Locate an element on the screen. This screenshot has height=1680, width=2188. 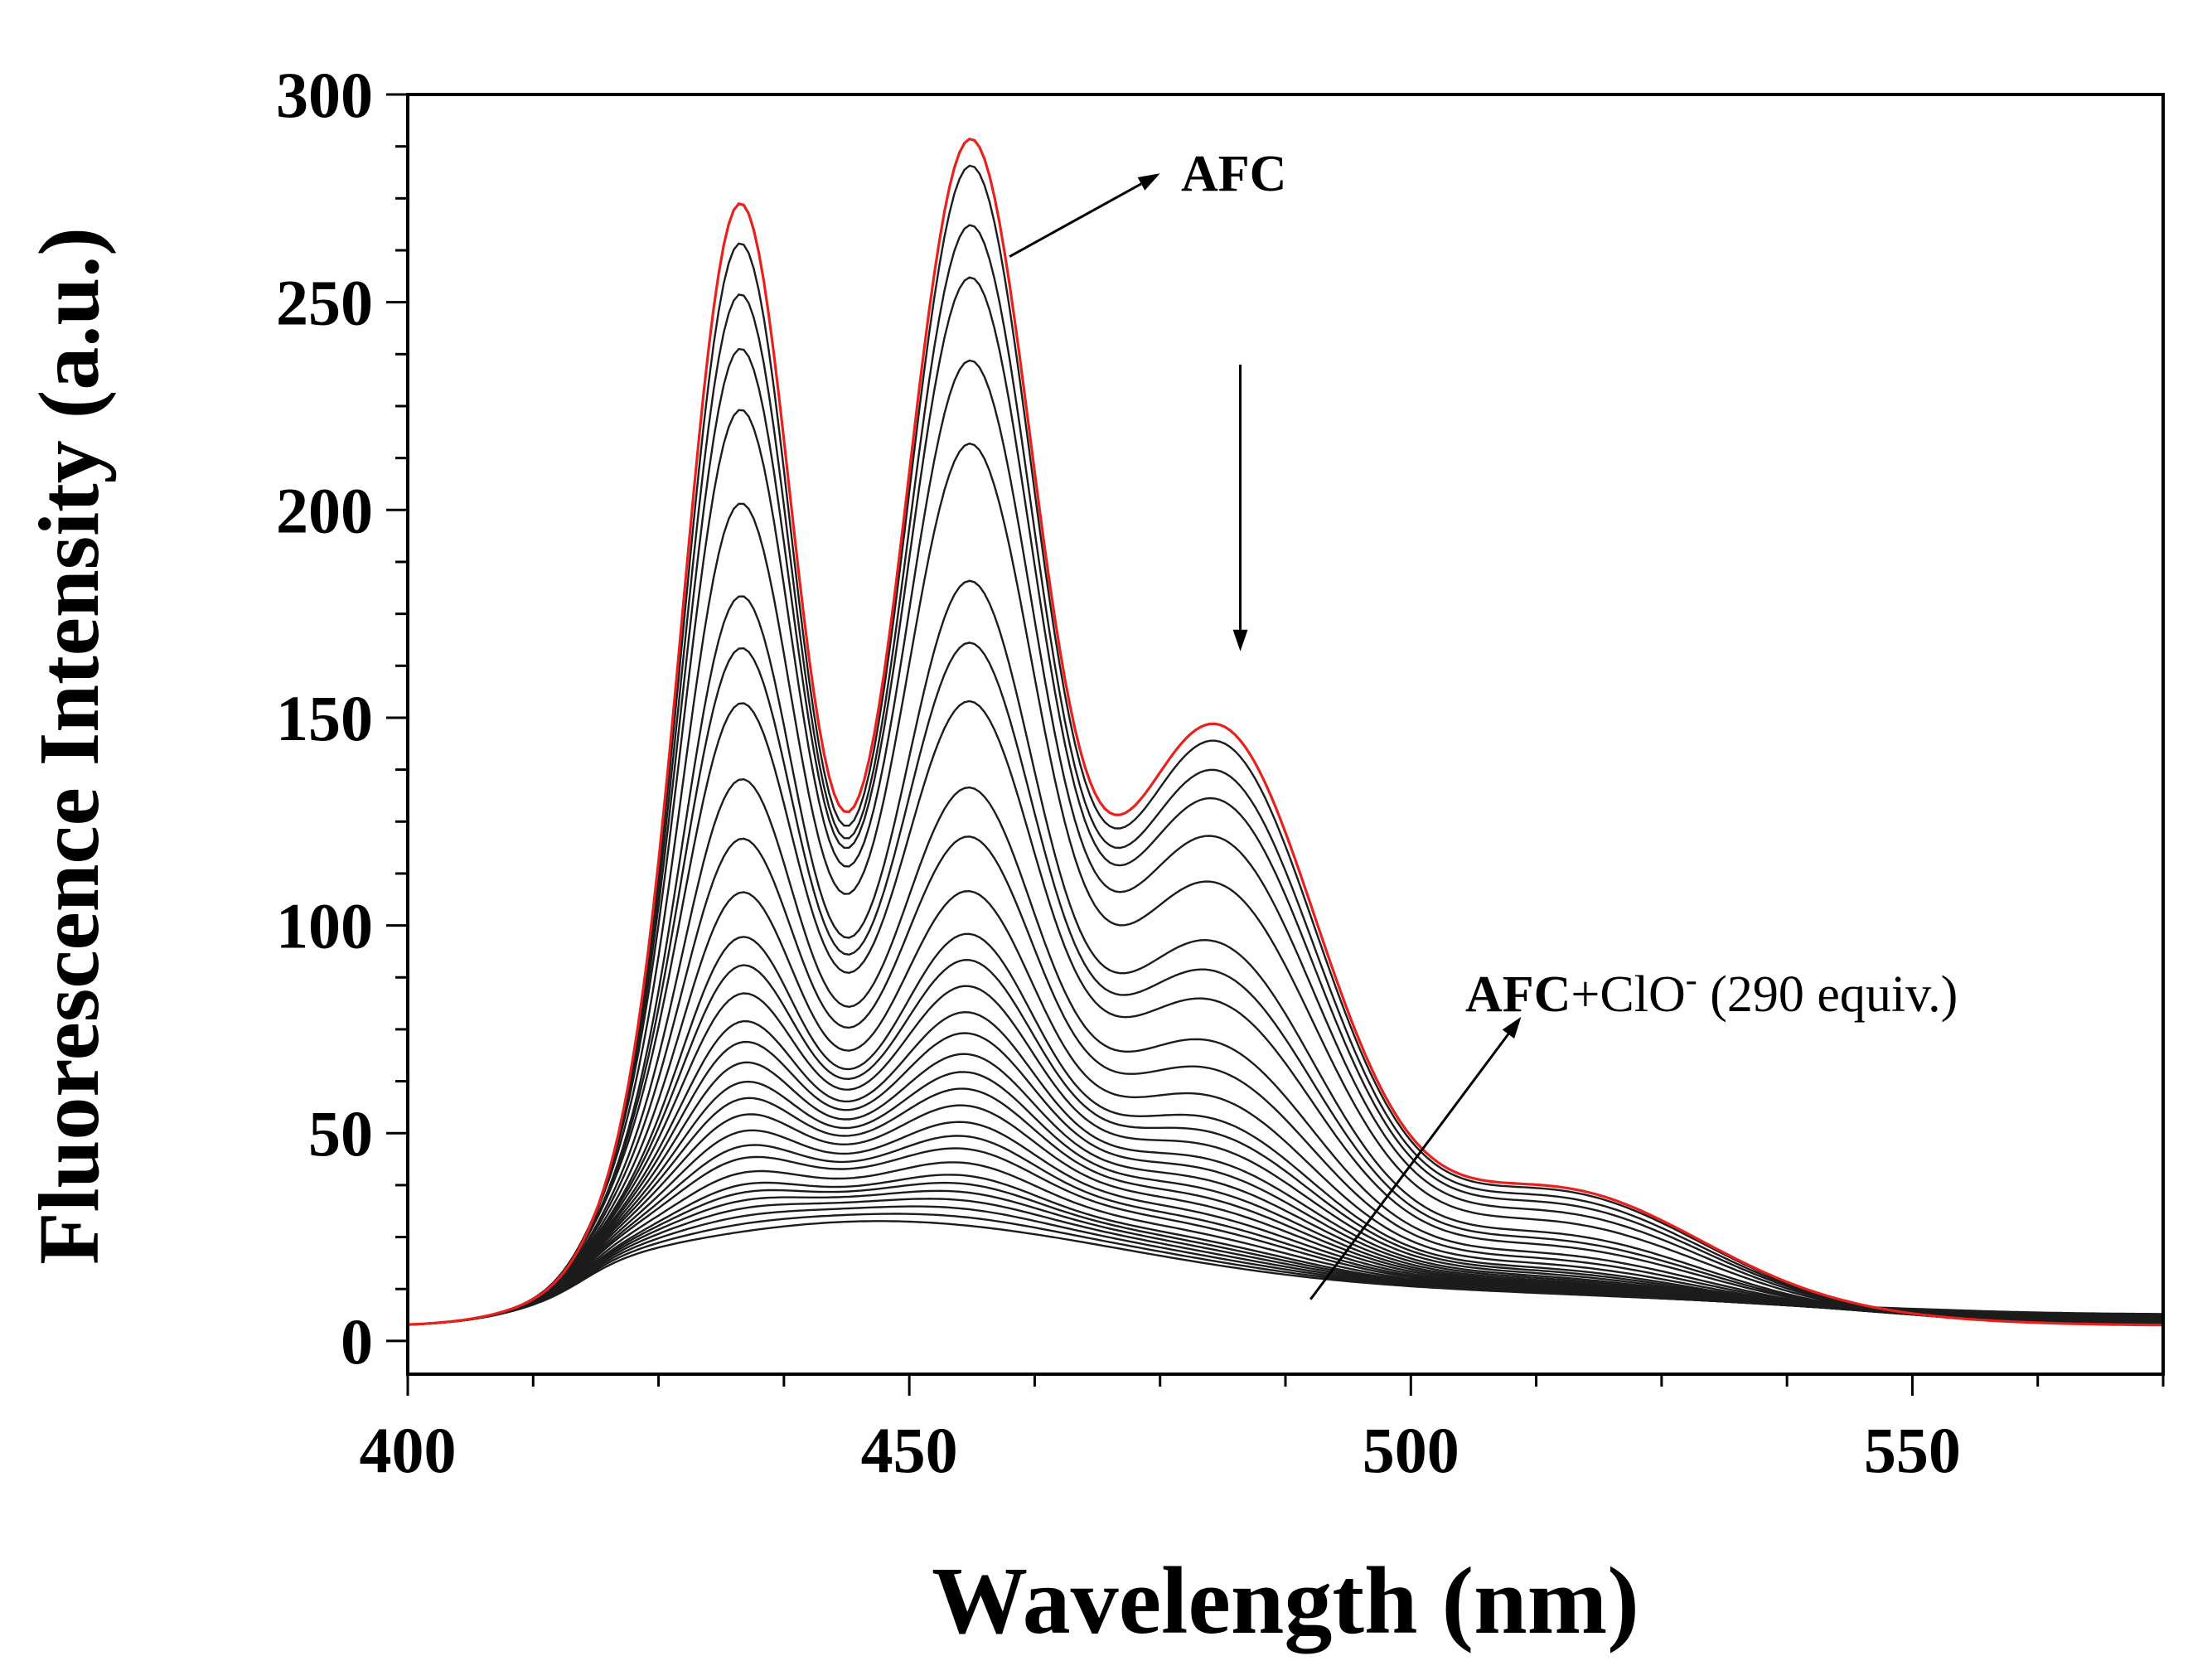
afc-clo-label-charge: - is located at coordinates (1691, 980).